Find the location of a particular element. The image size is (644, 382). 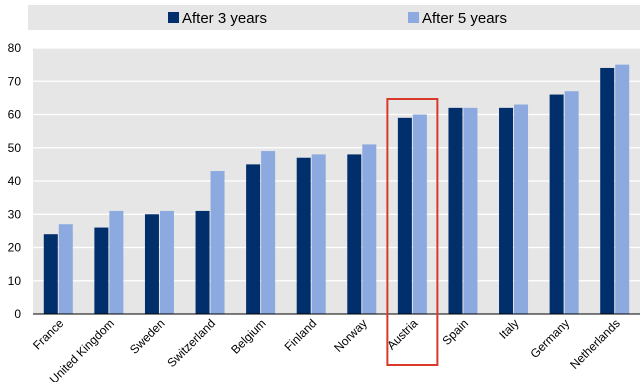

bar-italy-after-5-years is located at coordinates (521, 209).